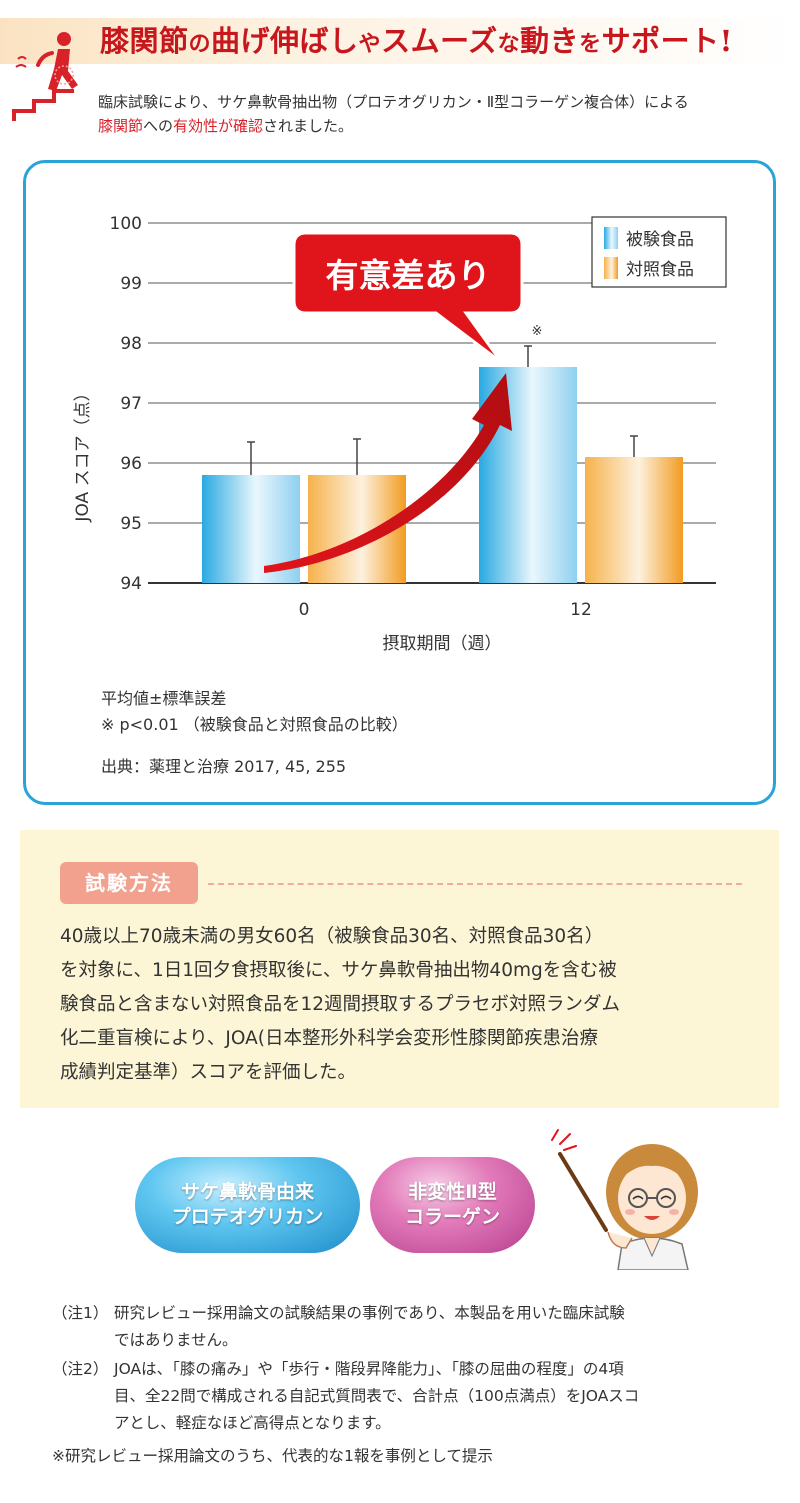 Image resolution: width=800 pixels, height=1503 pixels. Describe the element at coordinates (537, 331) in the screenshot. I see `significance-mark: ※` at that location.